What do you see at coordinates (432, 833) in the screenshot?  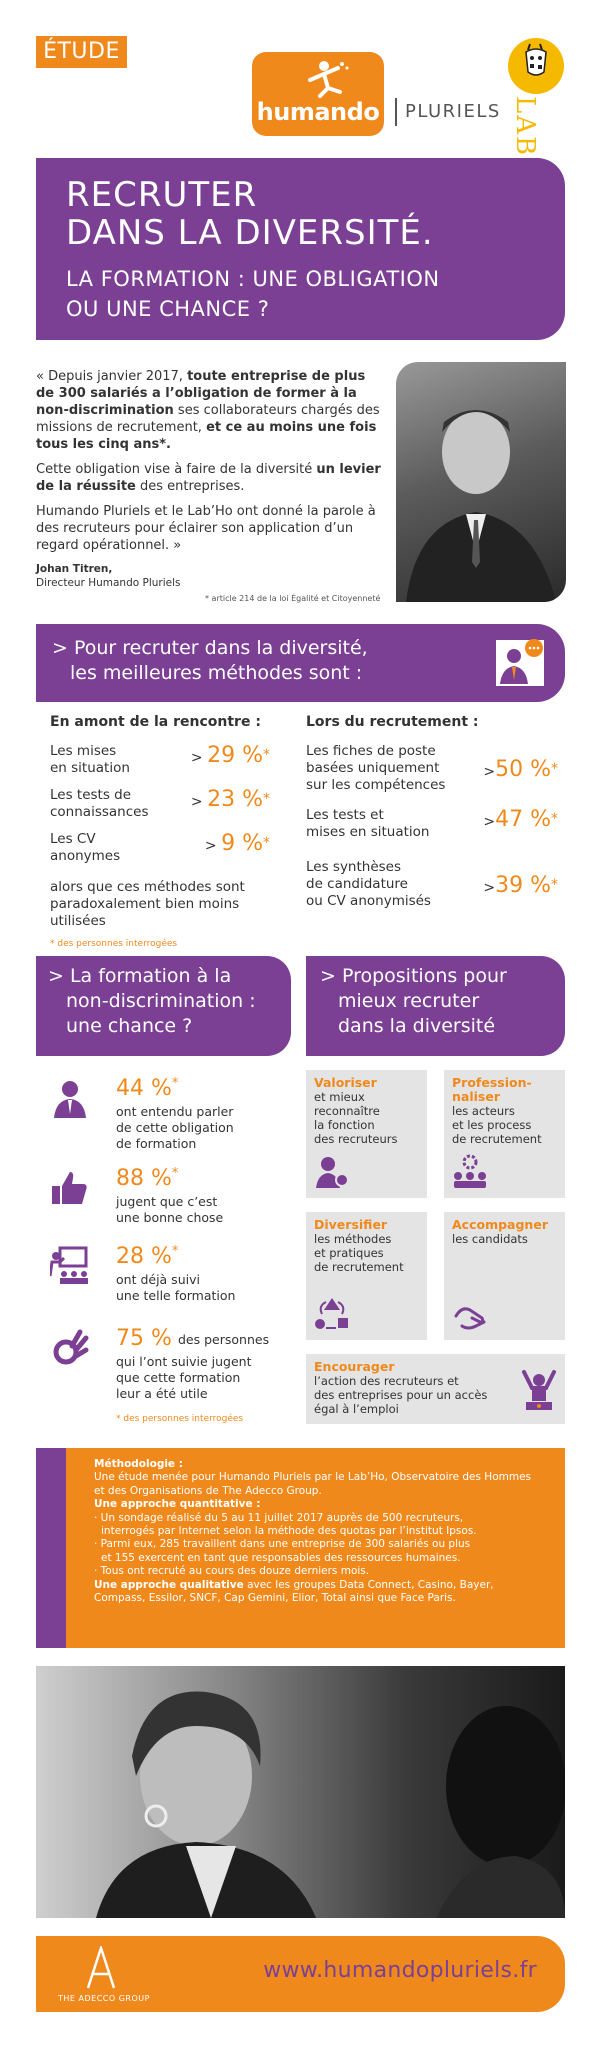 I see `method-row: Les tests et mises en situation >47 %*` at bounding box center [432, 833].